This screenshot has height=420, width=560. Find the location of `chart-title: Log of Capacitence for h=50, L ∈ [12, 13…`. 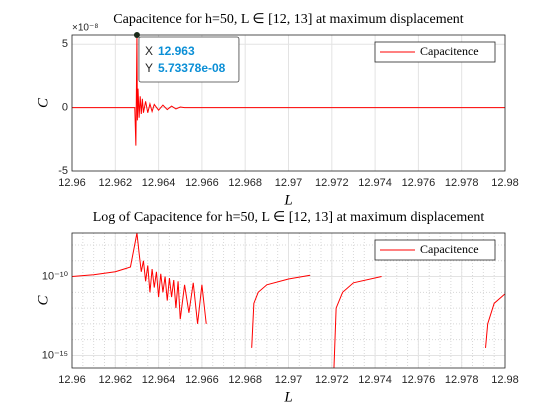

chart-title: Log of Capacitence for h=50, L ∈ [12, 13… is located at coordinates (289, 217).